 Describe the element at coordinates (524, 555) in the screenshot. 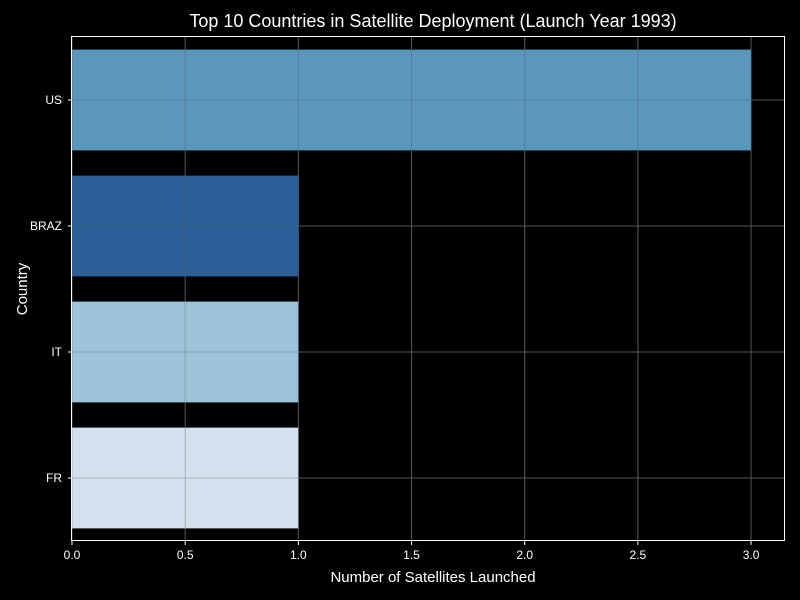

I see `x-tick-label: 2.0` at that location.